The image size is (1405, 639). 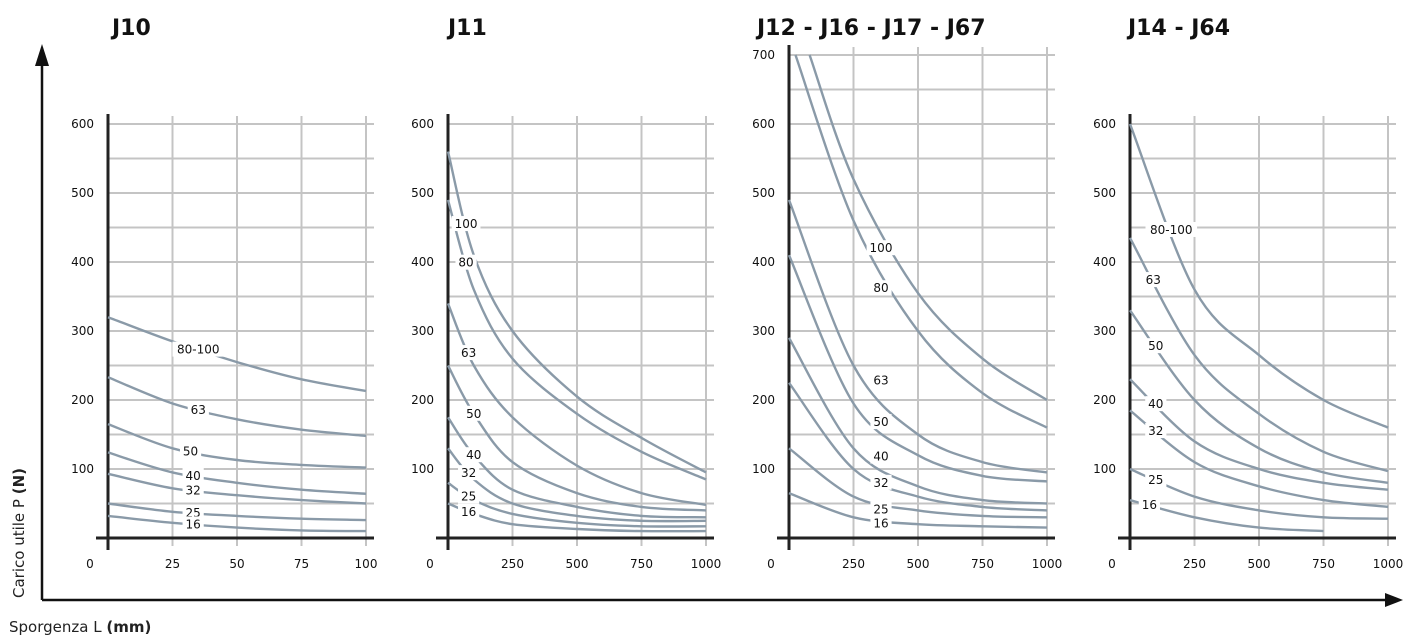 I want to click on x-axis-arrowhead, so click(x=1394, y=600).